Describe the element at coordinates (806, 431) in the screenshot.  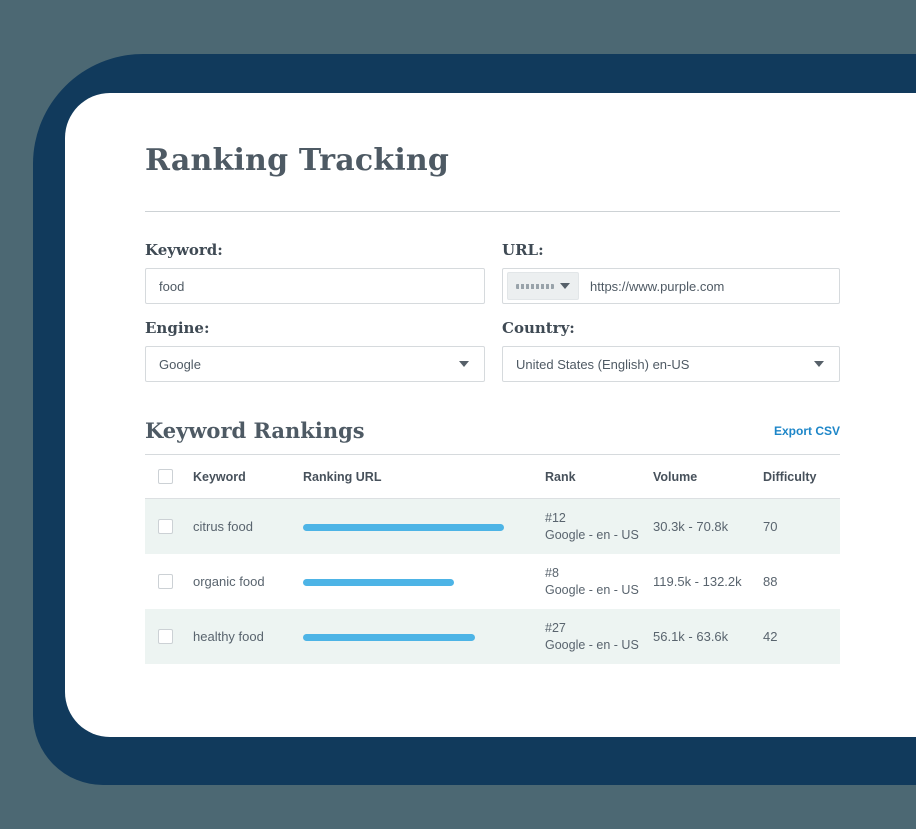
I see `export-csv-link: Export CSV` at that location.